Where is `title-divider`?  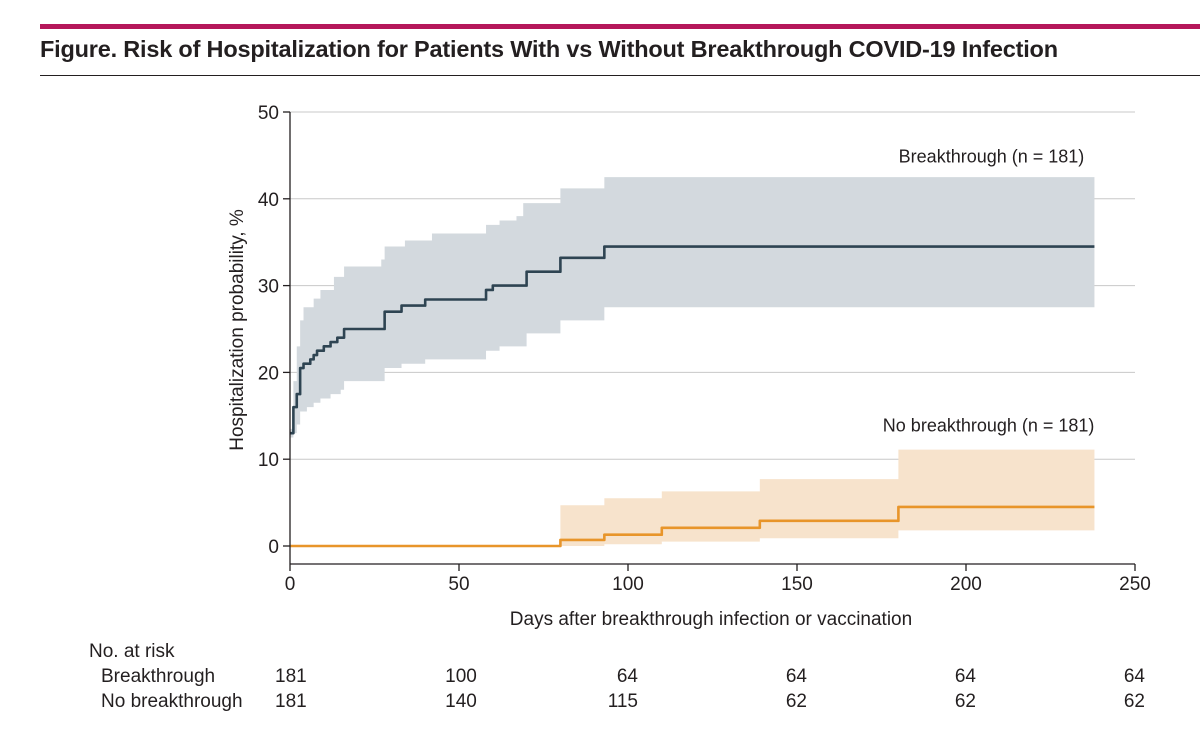 title-divider is located at coordinates (620, 75).